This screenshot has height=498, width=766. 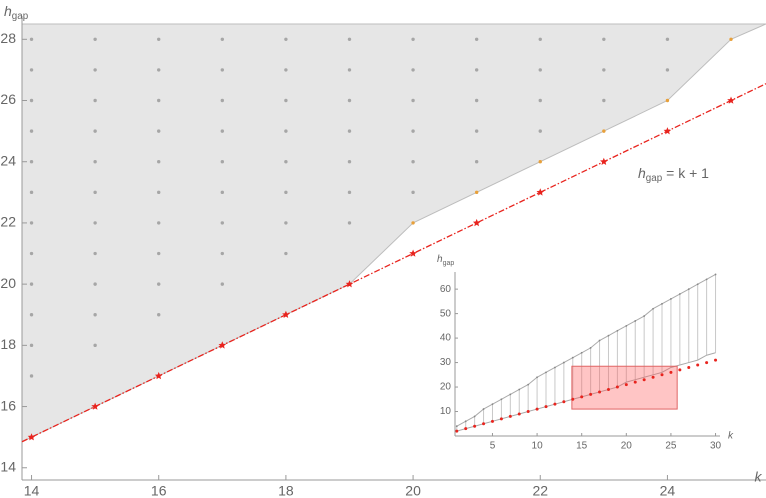 What do you see at coordinates (476, 222) in the screenshot?
I see `star-point` at bounding box center [476, 222].